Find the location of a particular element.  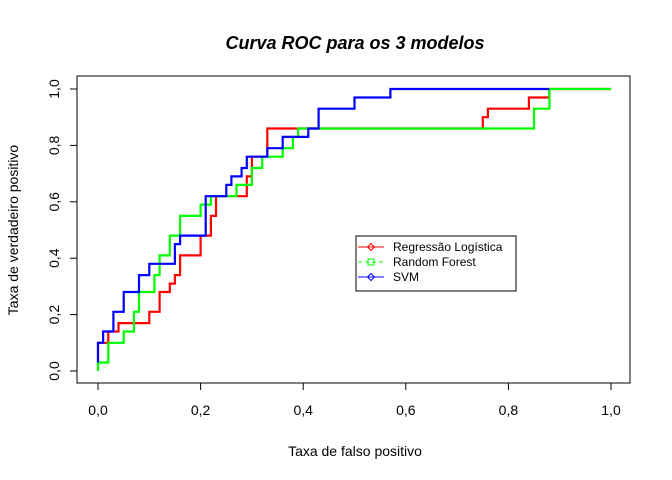

x-axis-label: Taxa de falso positivo is located at coordinates (355, 451).